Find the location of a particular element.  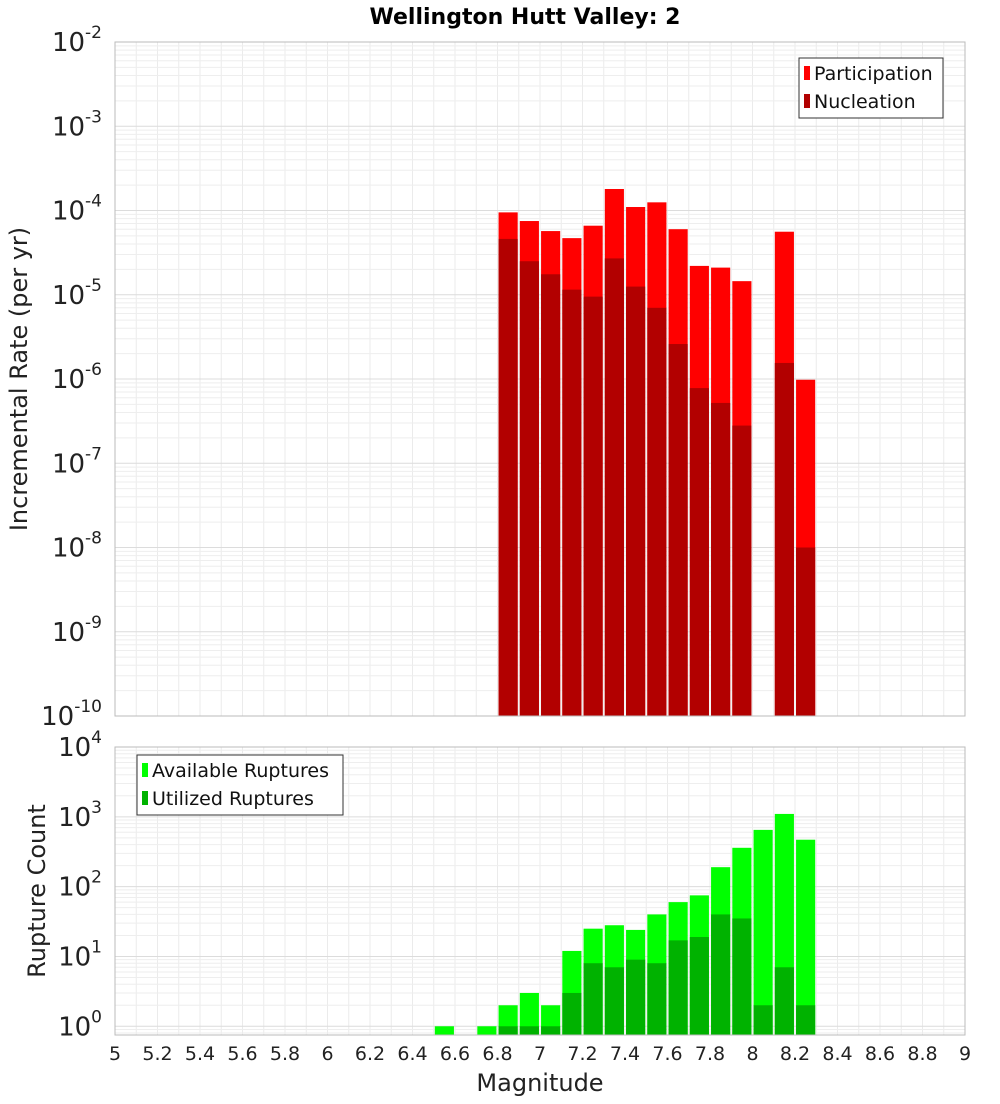

x-tick-label: 6 is located at coordinates (327, 1054).